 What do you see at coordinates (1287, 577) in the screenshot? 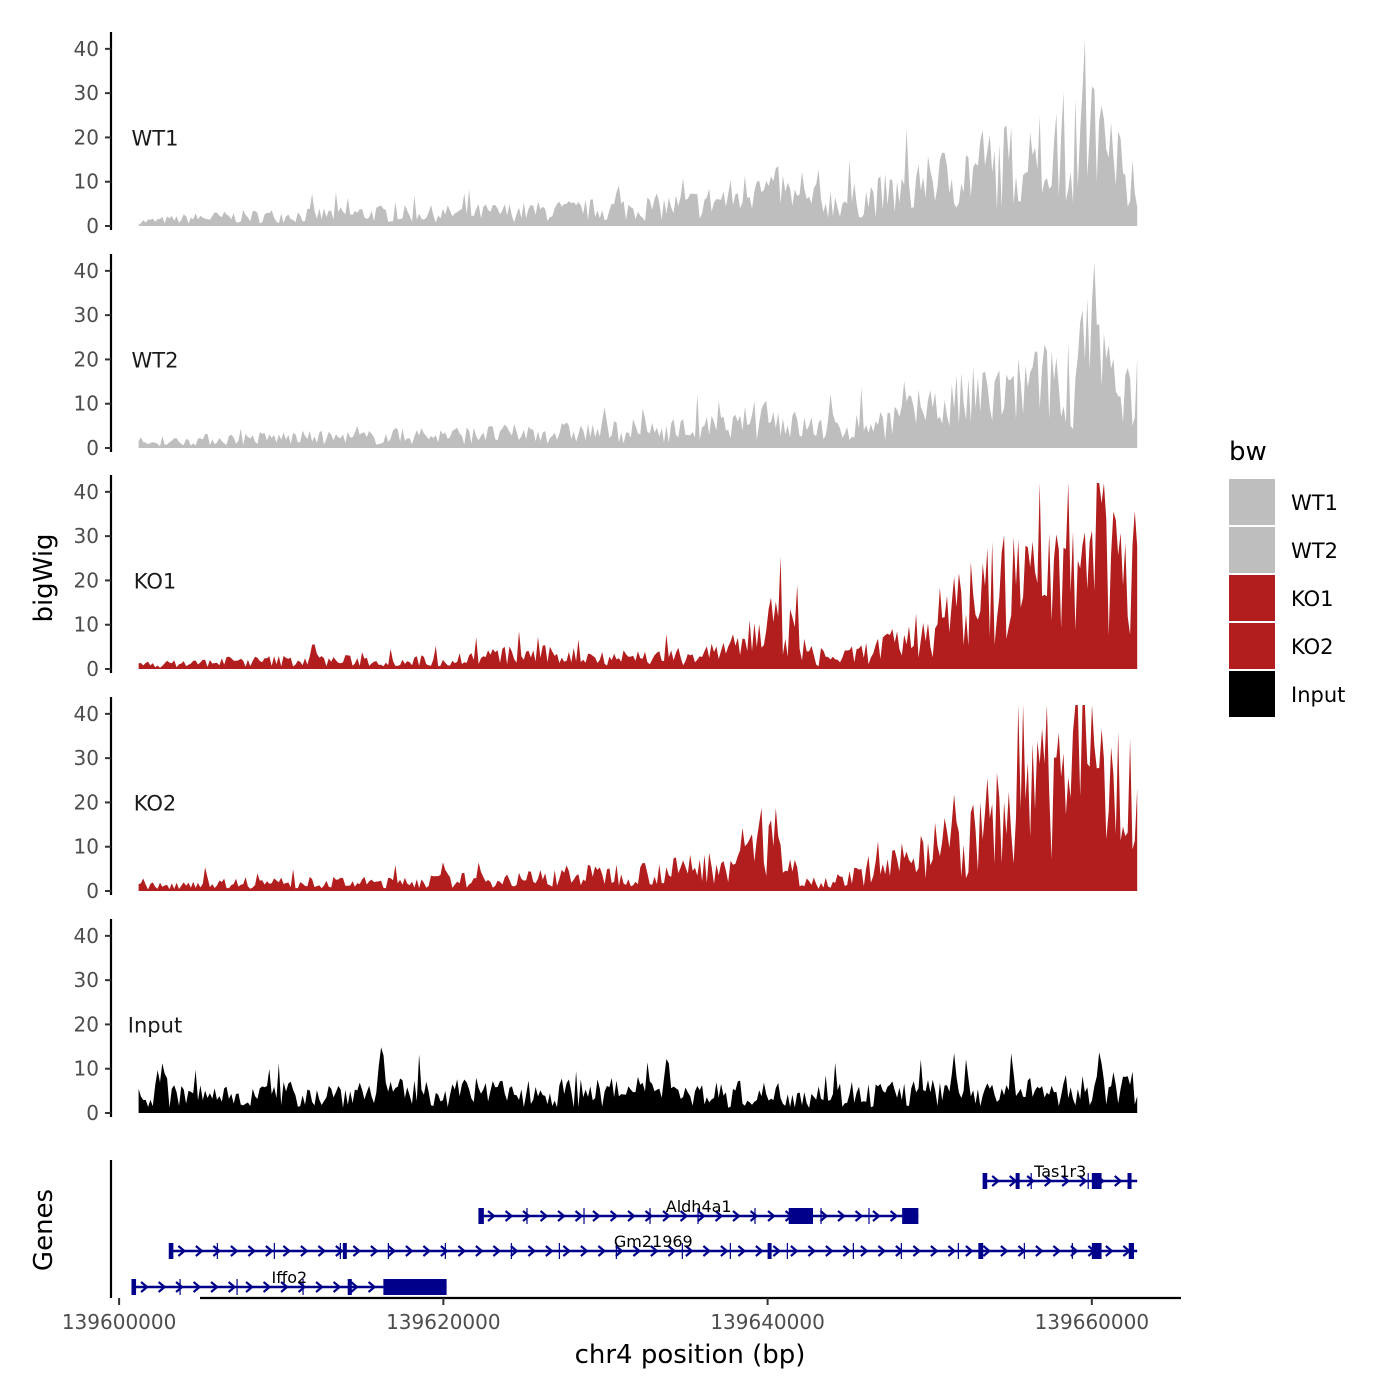
I see `legend: bw WT1 WT2 KO1 KO2 Input` at bounding box center [1287, 577].